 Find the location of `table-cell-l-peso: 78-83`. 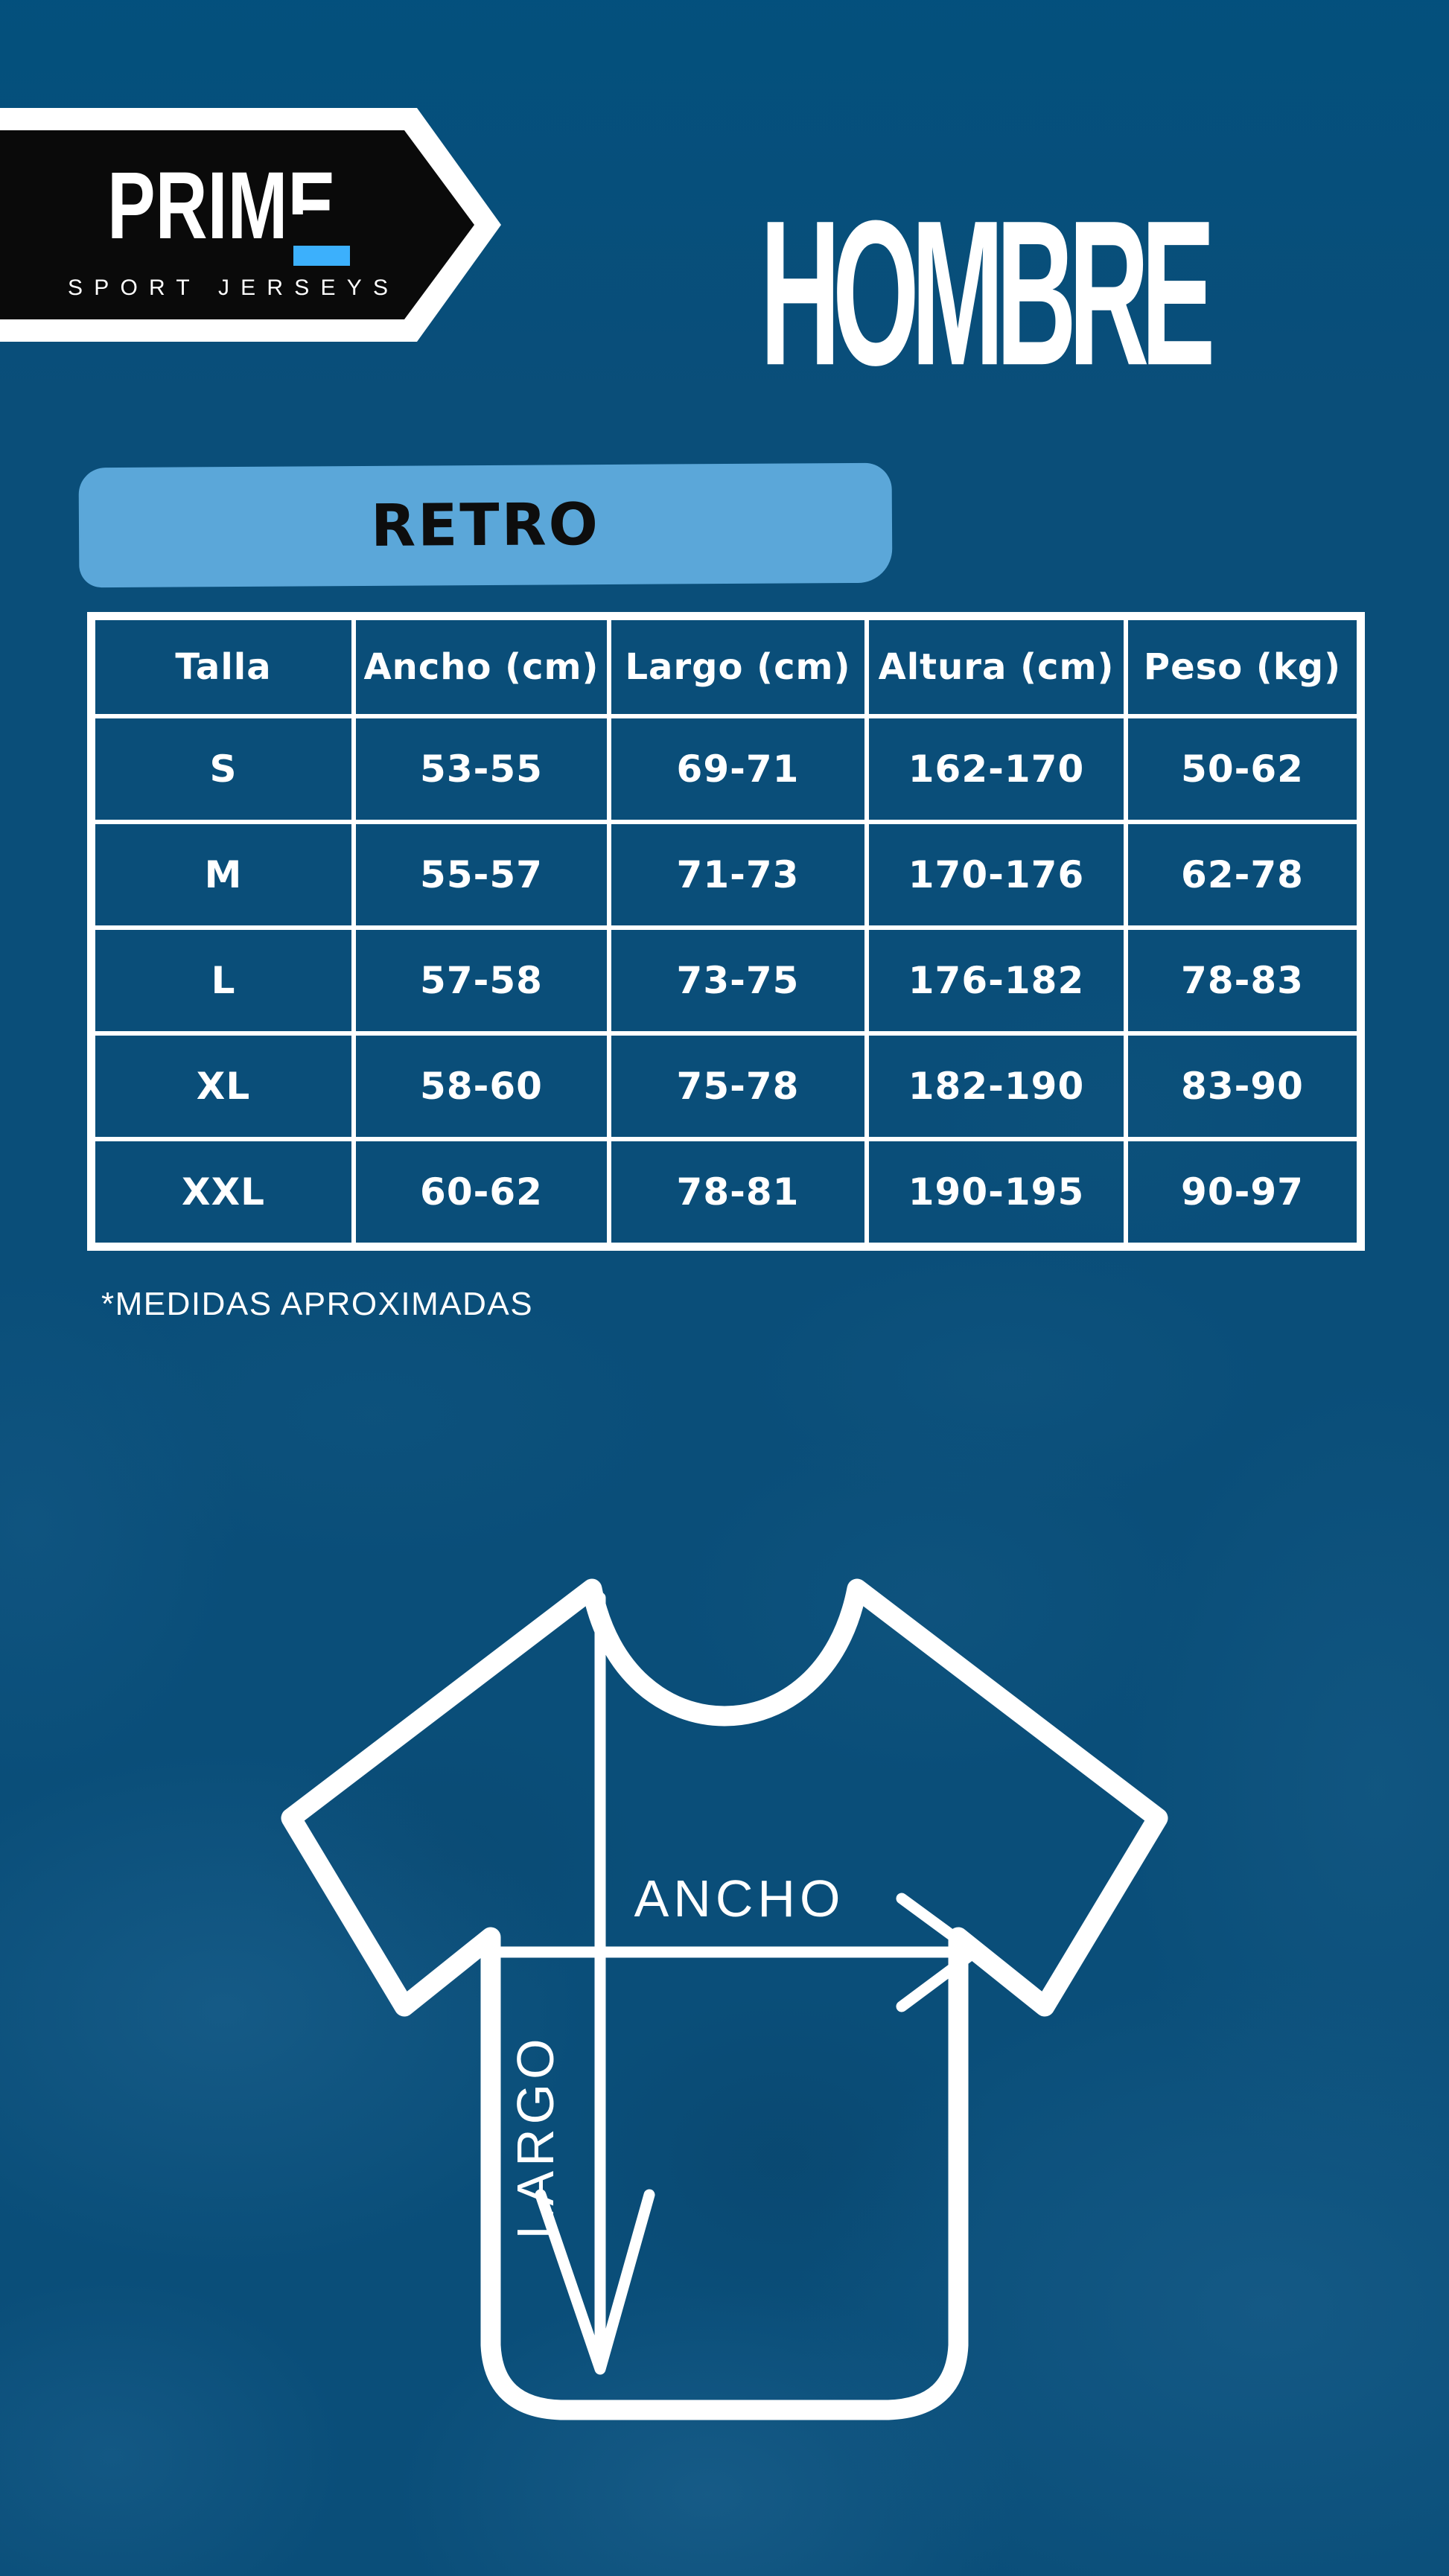

table-cell-l-peso: 78-83 is located at coordinates (1242, 980).